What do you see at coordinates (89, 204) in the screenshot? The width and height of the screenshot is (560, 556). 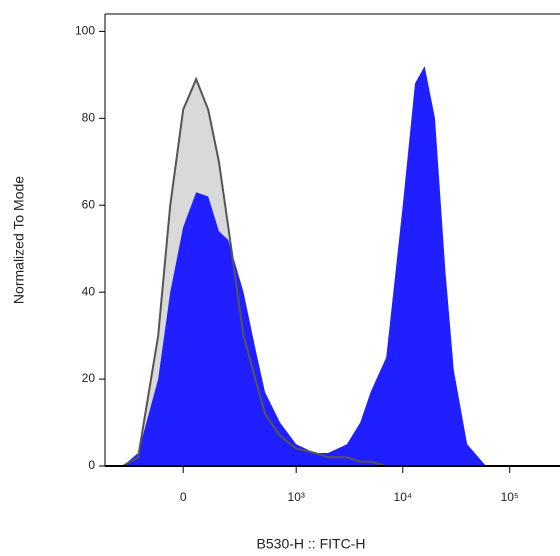 I see `y-tick-label: 60` at bounding box center [89, 204].